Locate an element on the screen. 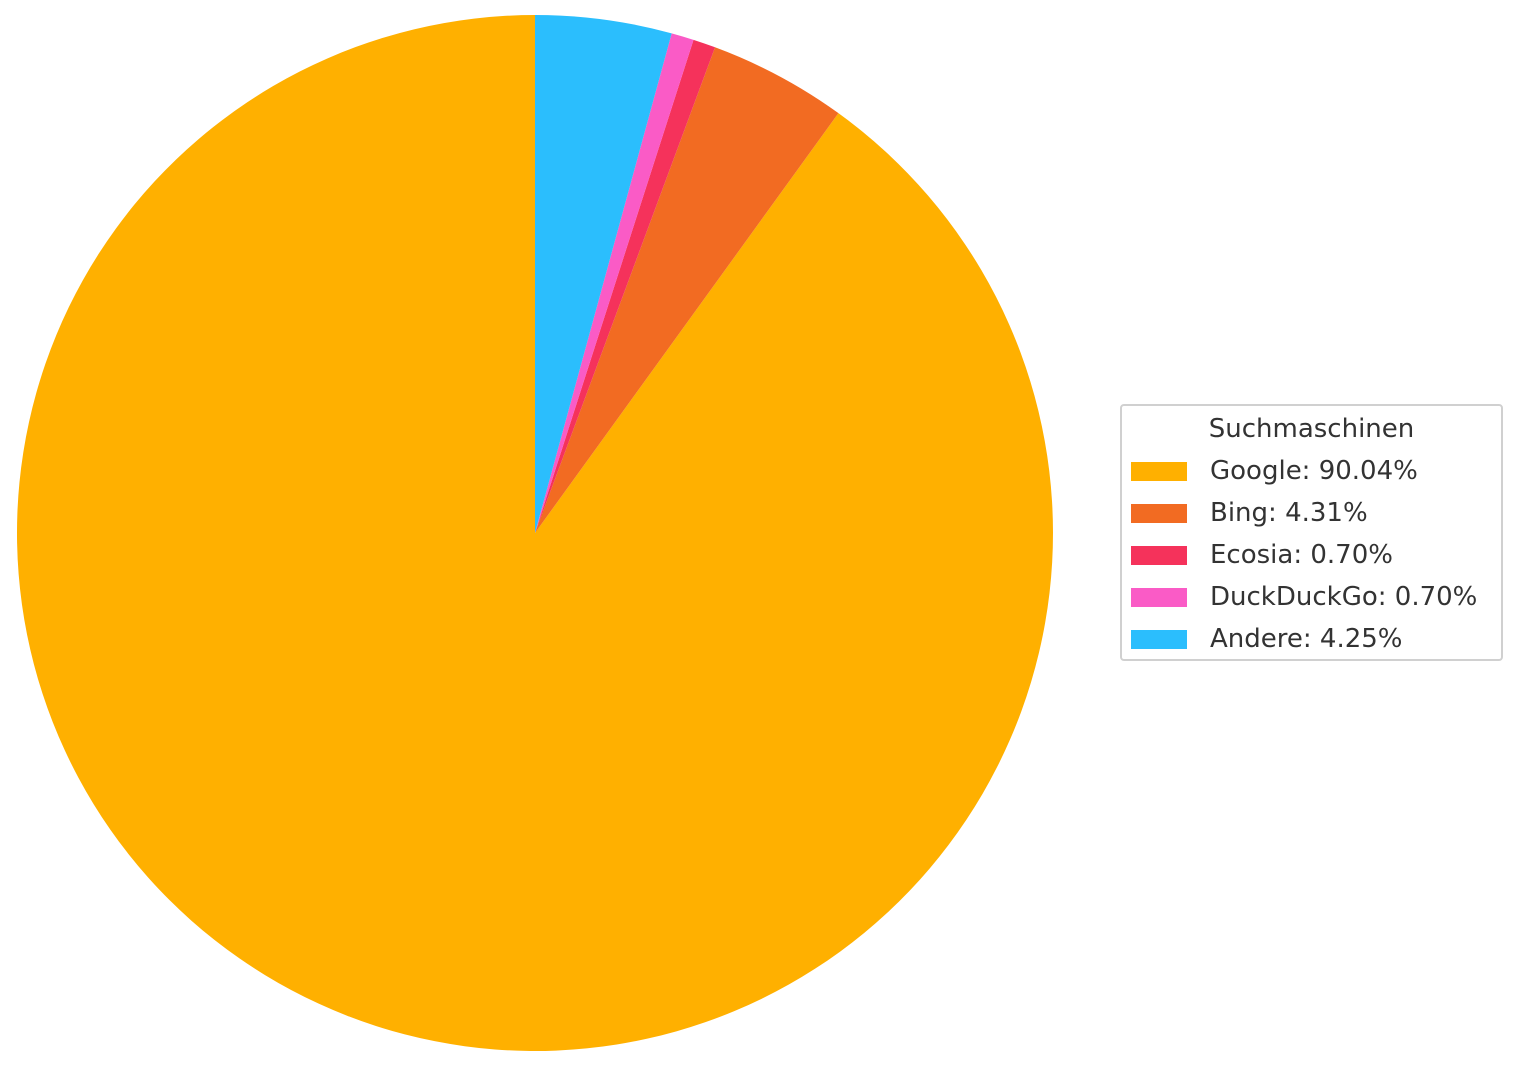 This screenshot has height=1080, width=1525. pie-slice-duckduckgo is located at coordinates (614, 283).